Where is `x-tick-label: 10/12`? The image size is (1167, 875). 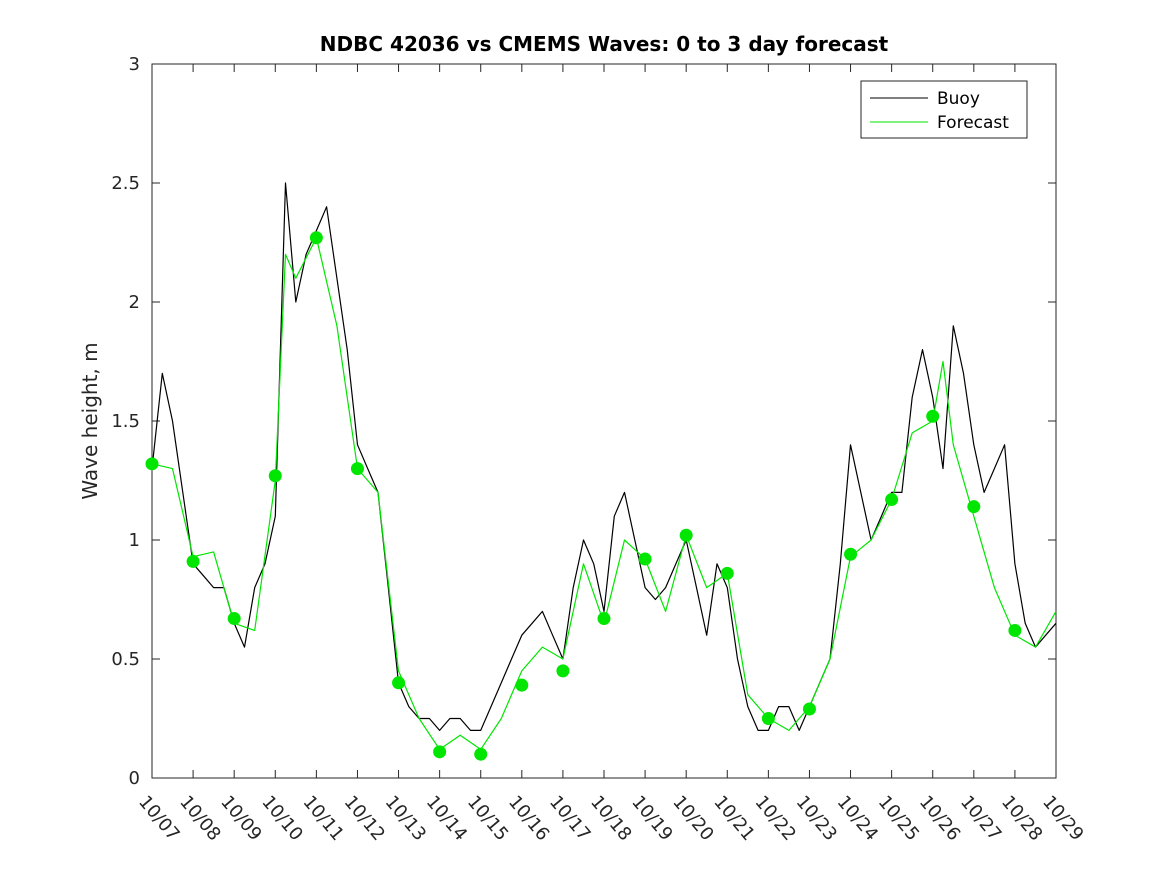
x-tick-label: 10/12 is located at coordinates (364, 818).